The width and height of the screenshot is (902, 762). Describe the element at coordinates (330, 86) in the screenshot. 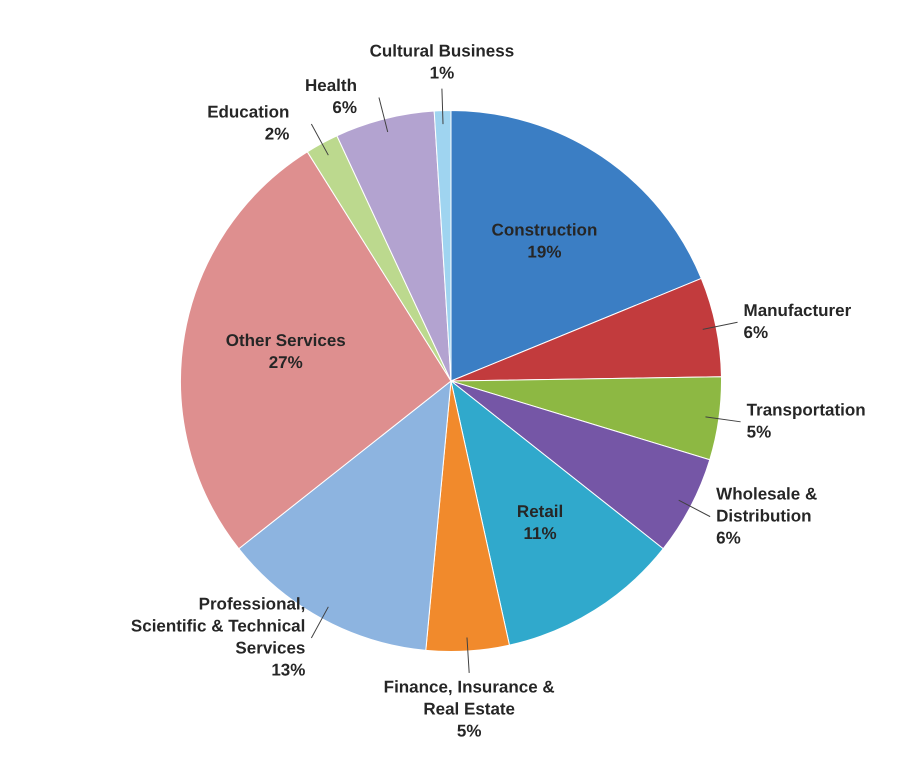

I see `slice-label: Health` at that location.